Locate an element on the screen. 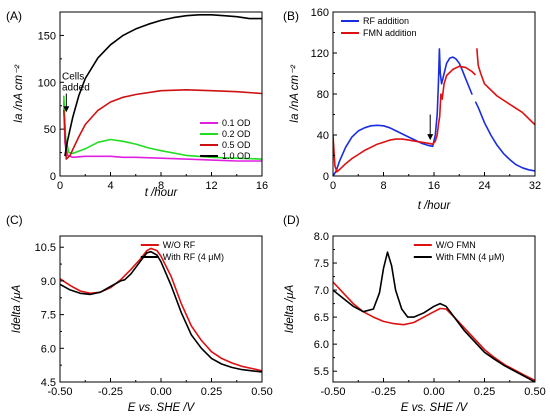  panel-a-legend-entry: 1.0 OD is located at coordinates (236, 156).